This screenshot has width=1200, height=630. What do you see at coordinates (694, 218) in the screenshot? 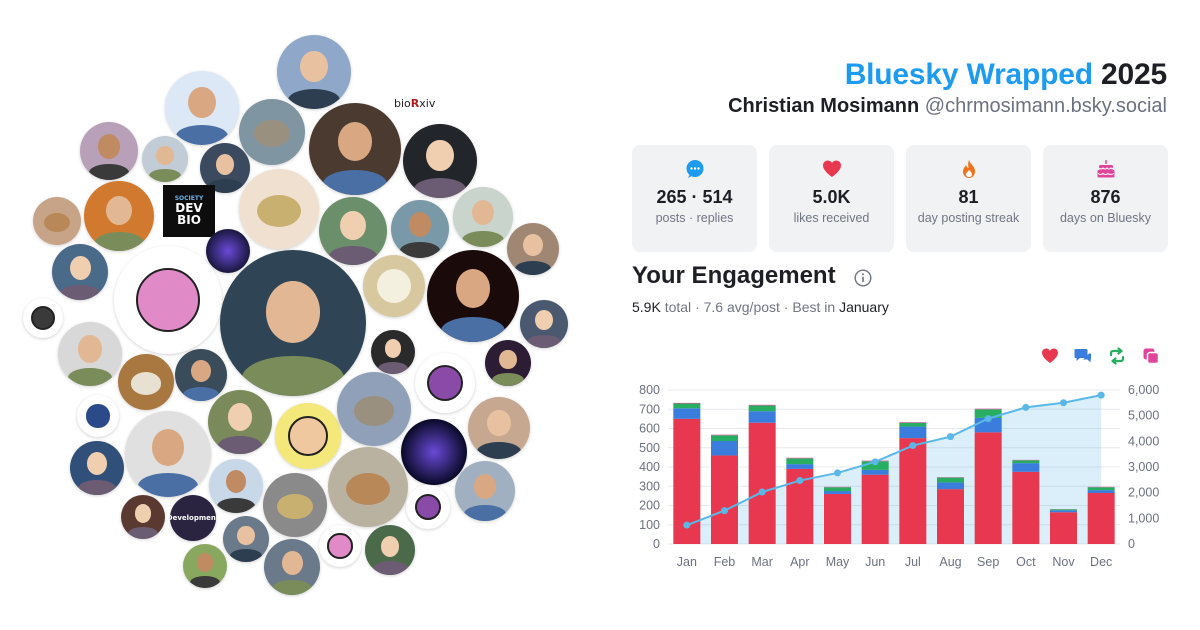
I see `stat-label: posts · replies` at bounding box center [694, 218].